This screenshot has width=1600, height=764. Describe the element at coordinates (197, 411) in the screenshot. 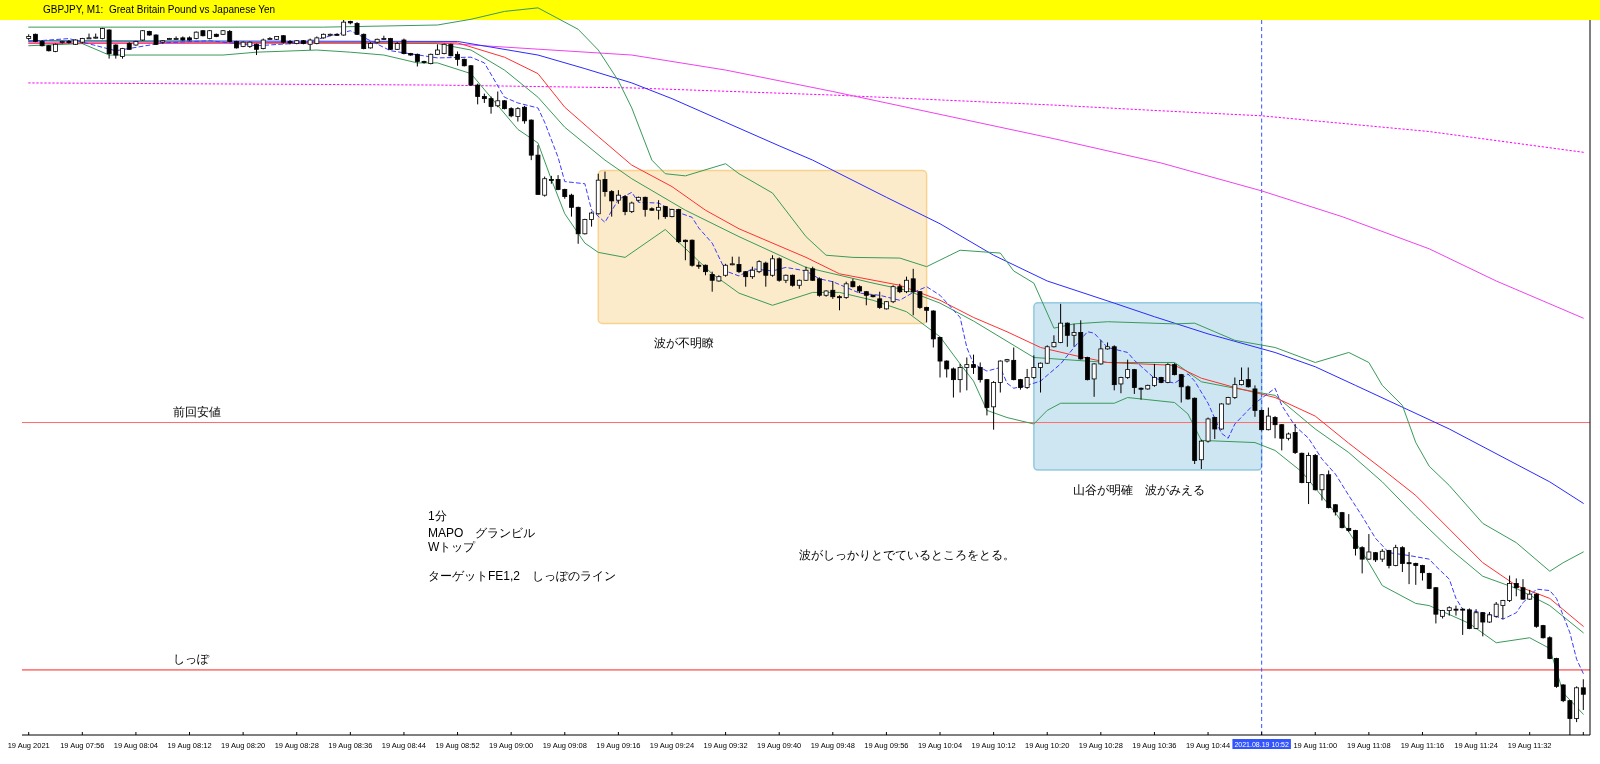

I see `ref-line-label: 前回安値` at that location.